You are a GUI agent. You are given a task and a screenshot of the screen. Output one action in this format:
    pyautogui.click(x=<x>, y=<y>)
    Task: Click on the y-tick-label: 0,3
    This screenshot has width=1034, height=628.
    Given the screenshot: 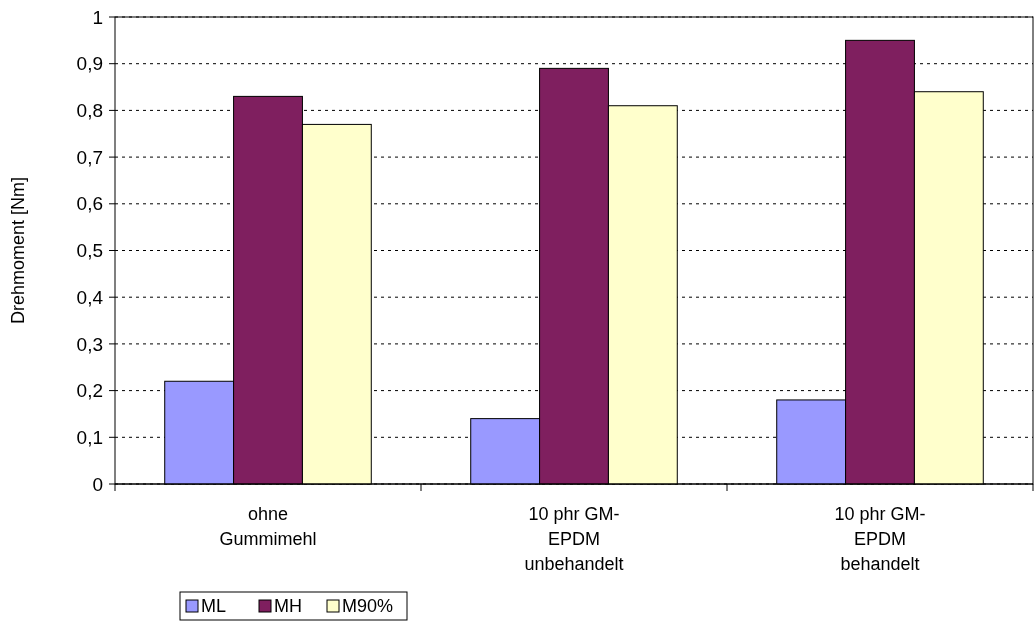 What is the action you would take?
    pyautogui.click(x=89, y=344)
    